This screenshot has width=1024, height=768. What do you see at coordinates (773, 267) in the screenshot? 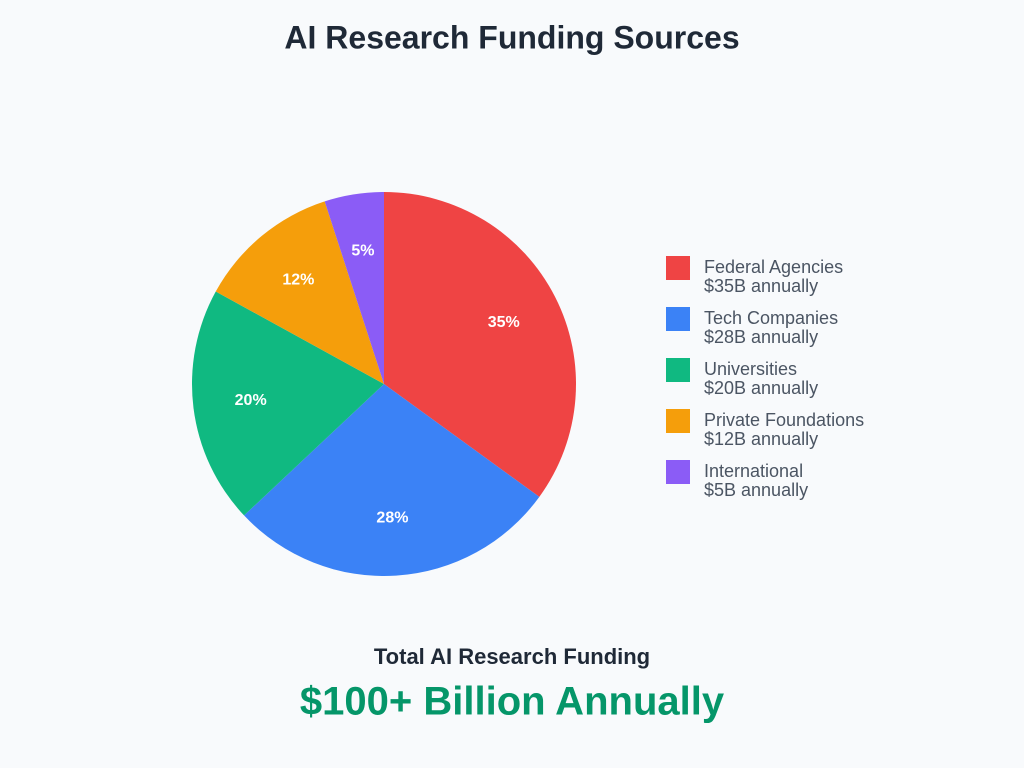
I see `legend-label: Federal Agencies` at bounding box center [773, 267].